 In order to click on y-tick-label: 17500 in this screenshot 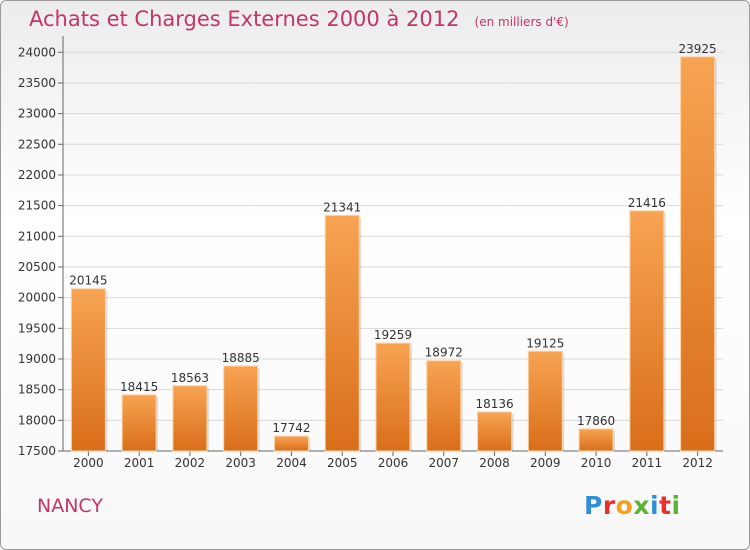, I will do `click(37, 451)`.